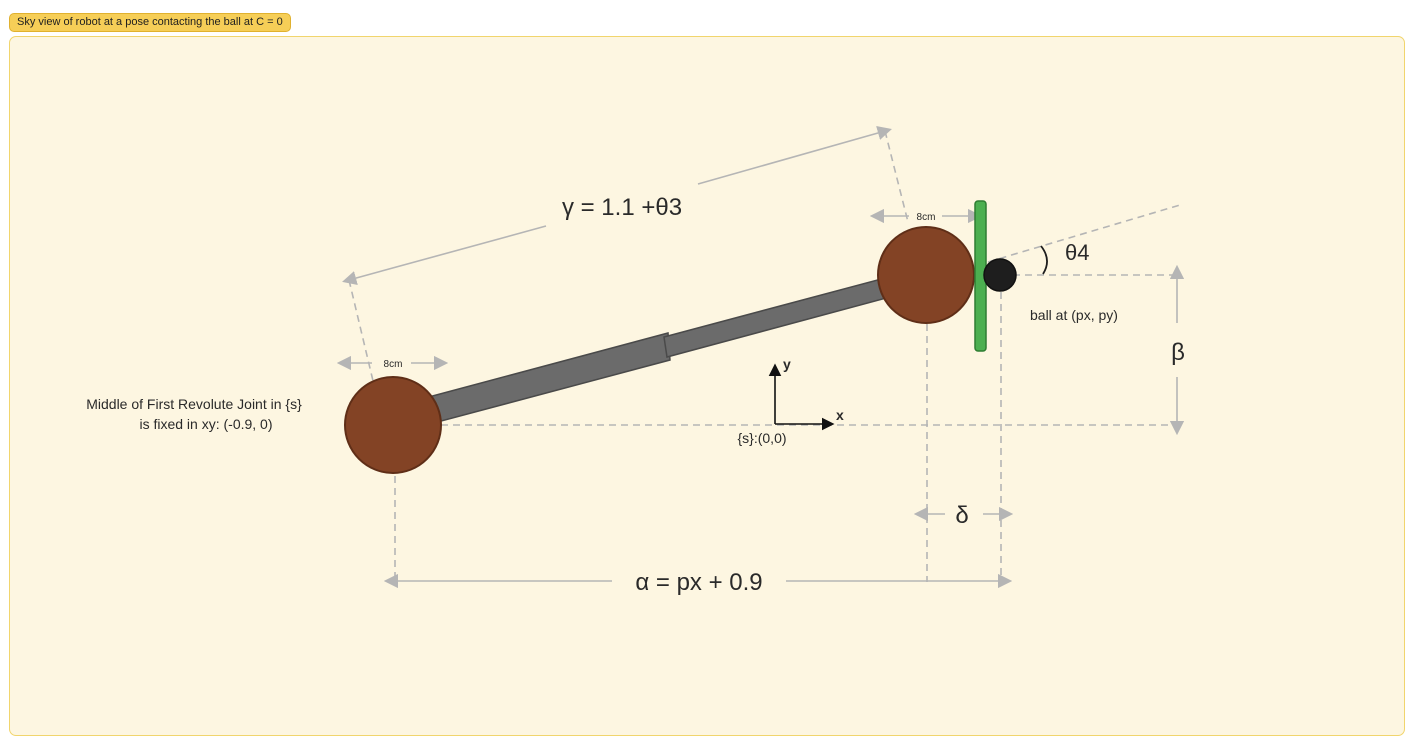  I want to click on x-axis-label: x, so click(840, 415).